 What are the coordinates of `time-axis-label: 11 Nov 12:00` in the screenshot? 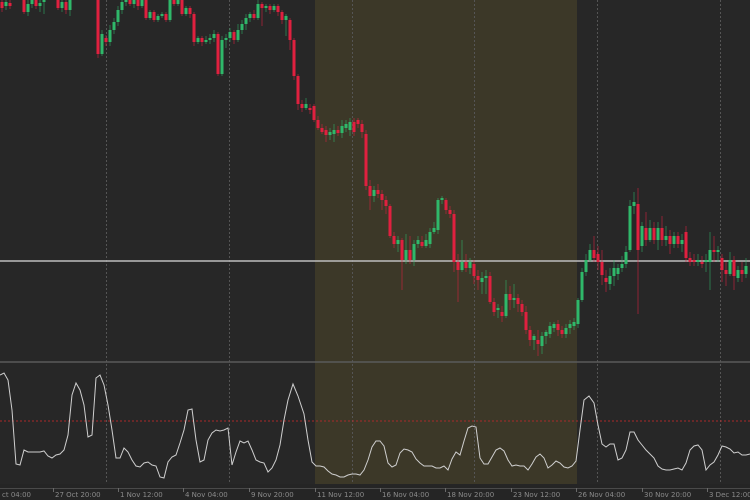 It's located at (340, 495).